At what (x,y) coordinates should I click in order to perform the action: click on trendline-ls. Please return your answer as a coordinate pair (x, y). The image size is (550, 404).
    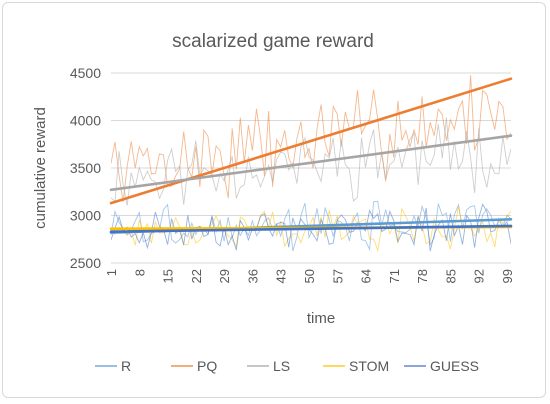
    Looking at the image, I should click on (311, 163).